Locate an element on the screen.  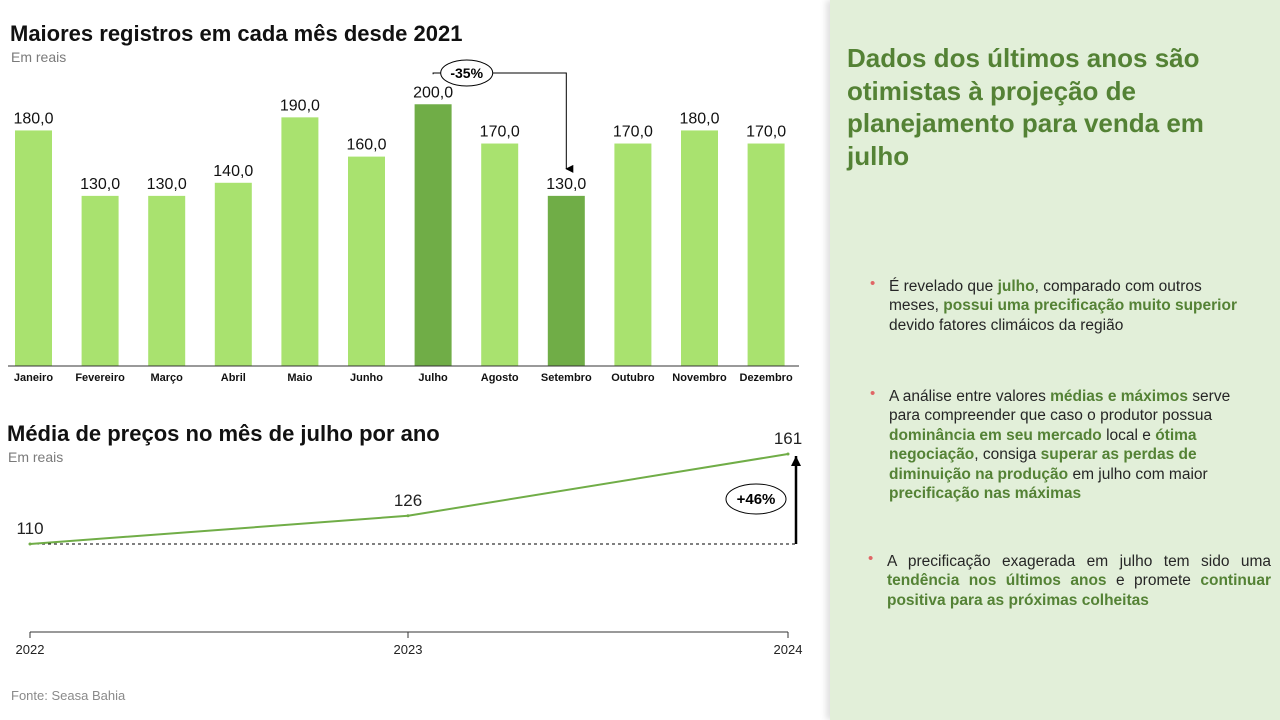
x-tick-label: Março is located at coordinates (166, 378).